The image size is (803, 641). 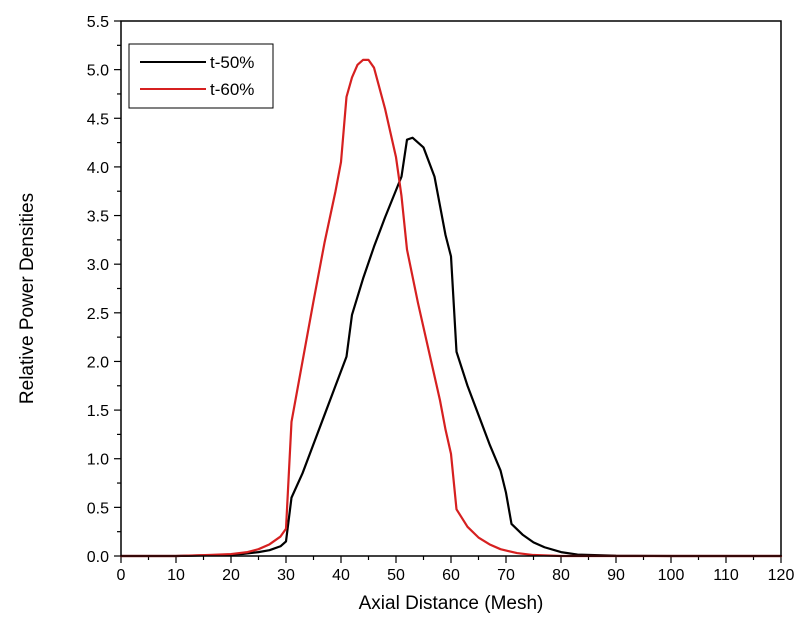 I want to click on legend-label-t-60: t-60%, so click(x=232, y=89).